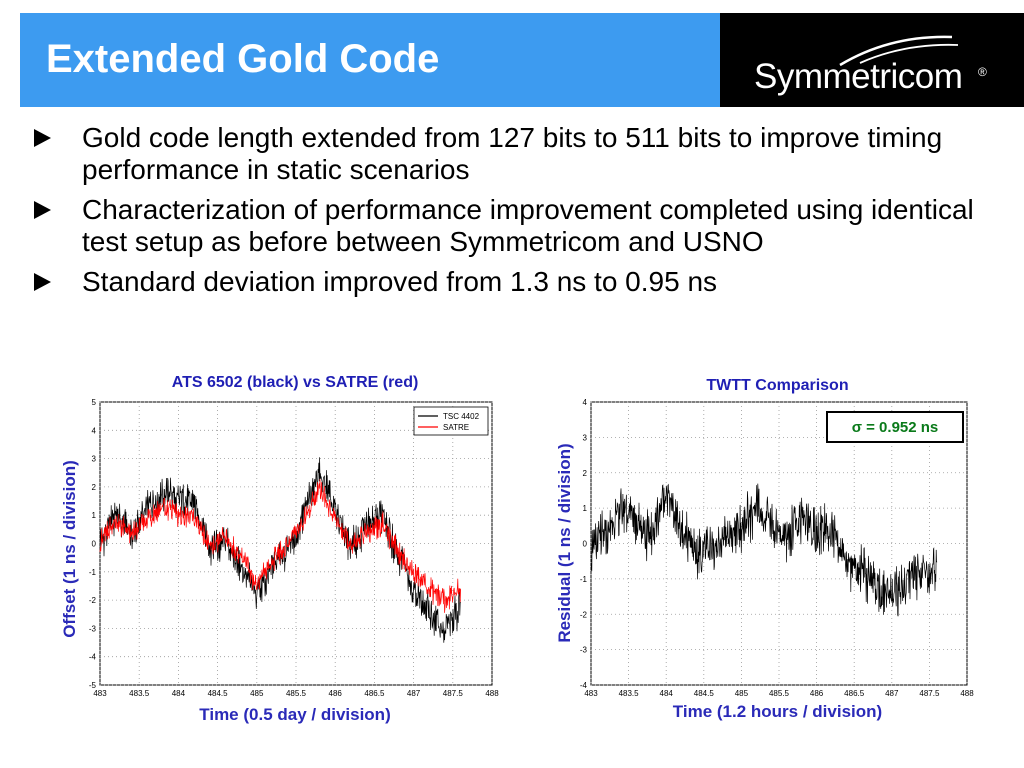  I want to click on chart1-ylabel: Offset (1 ns / division), so click(69, 549).